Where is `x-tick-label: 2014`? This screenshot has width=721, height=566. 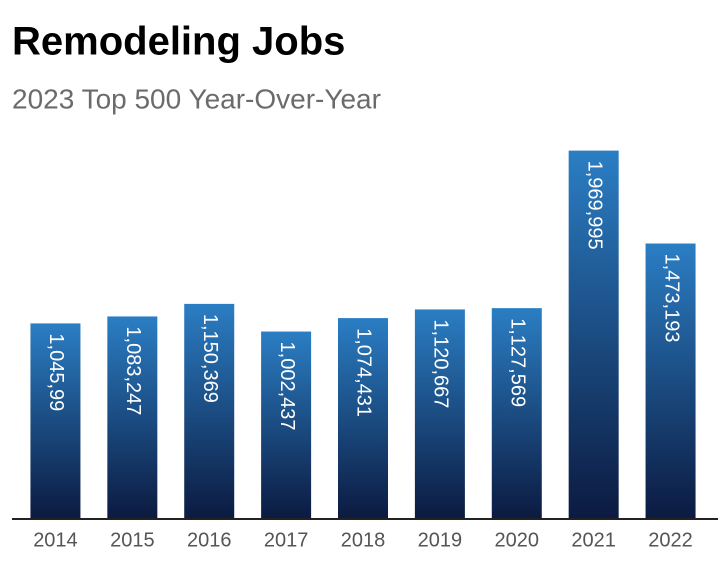
x-tick-label: 2014 is located at coordinates (55, 540).